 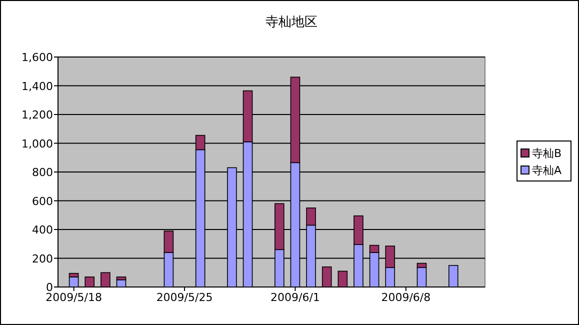 What do you see at coordinates (295, 297) in the screenshot?
I see `x-tick-label: 2009/6/1` at bounding box center [295, 297].